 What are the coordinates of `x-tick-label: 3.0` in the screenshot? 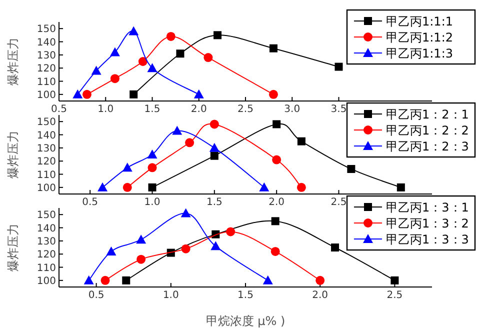 It's located at (292, 109).